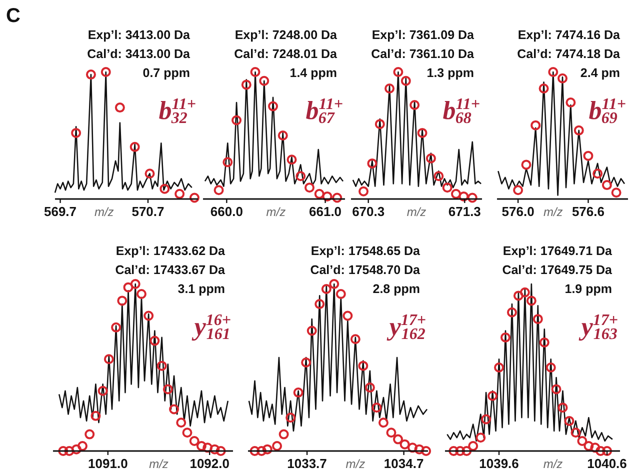 Image resolution: width=634 pixels, height=473 pixels. I want to click on text: Cal’d: 17649.75 Da, so click(558, 270).